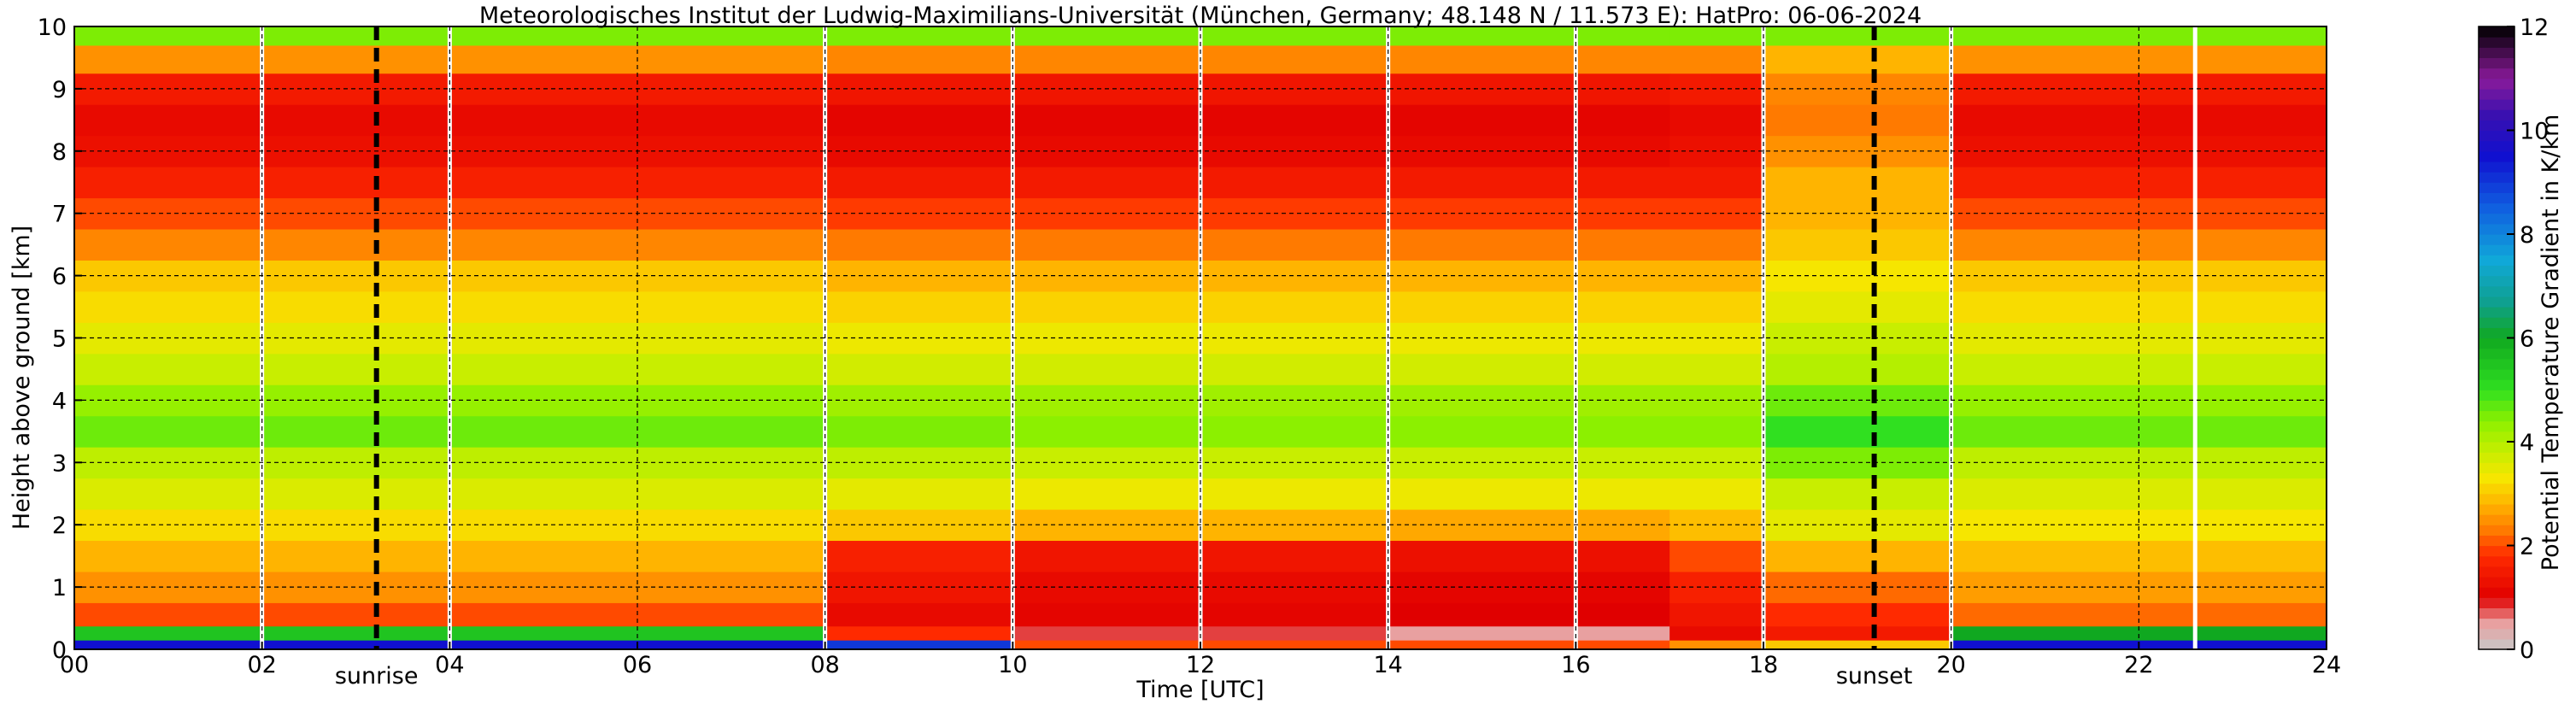 Image resolution: width=2576 pixels, height=704 pixels. What do you see at coordinates (2138, 665) in the screenshot?
I see `x-tick-label: 22` at bounding box center [2138, 665].